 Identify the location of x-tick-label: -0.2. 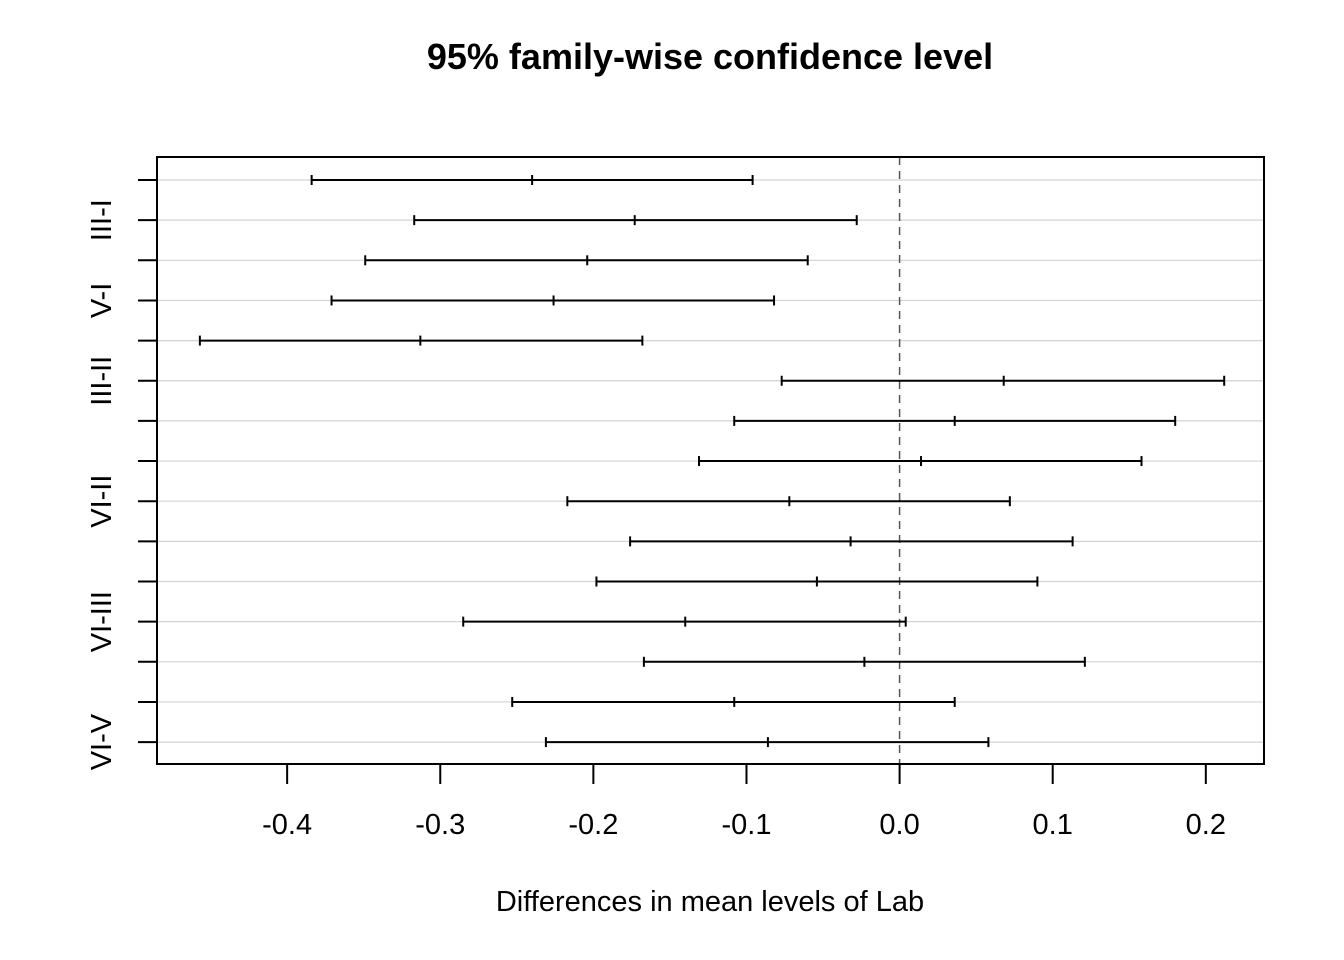
(593, 825).